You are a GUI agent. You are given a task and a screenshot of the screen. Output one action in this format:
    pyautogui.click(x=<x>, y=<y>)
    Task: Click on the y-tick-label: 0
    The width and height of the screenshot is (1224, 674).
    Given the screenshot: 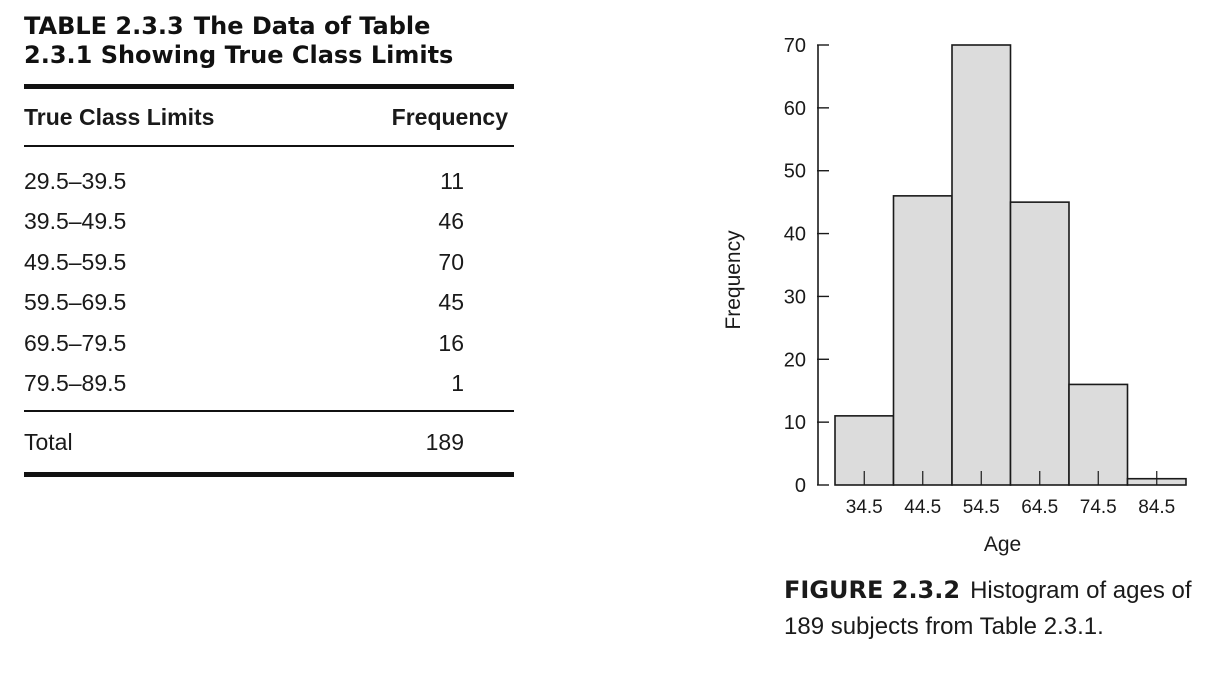 What is the action you would take?
    pyautogui.click(x=800, y=486)
    